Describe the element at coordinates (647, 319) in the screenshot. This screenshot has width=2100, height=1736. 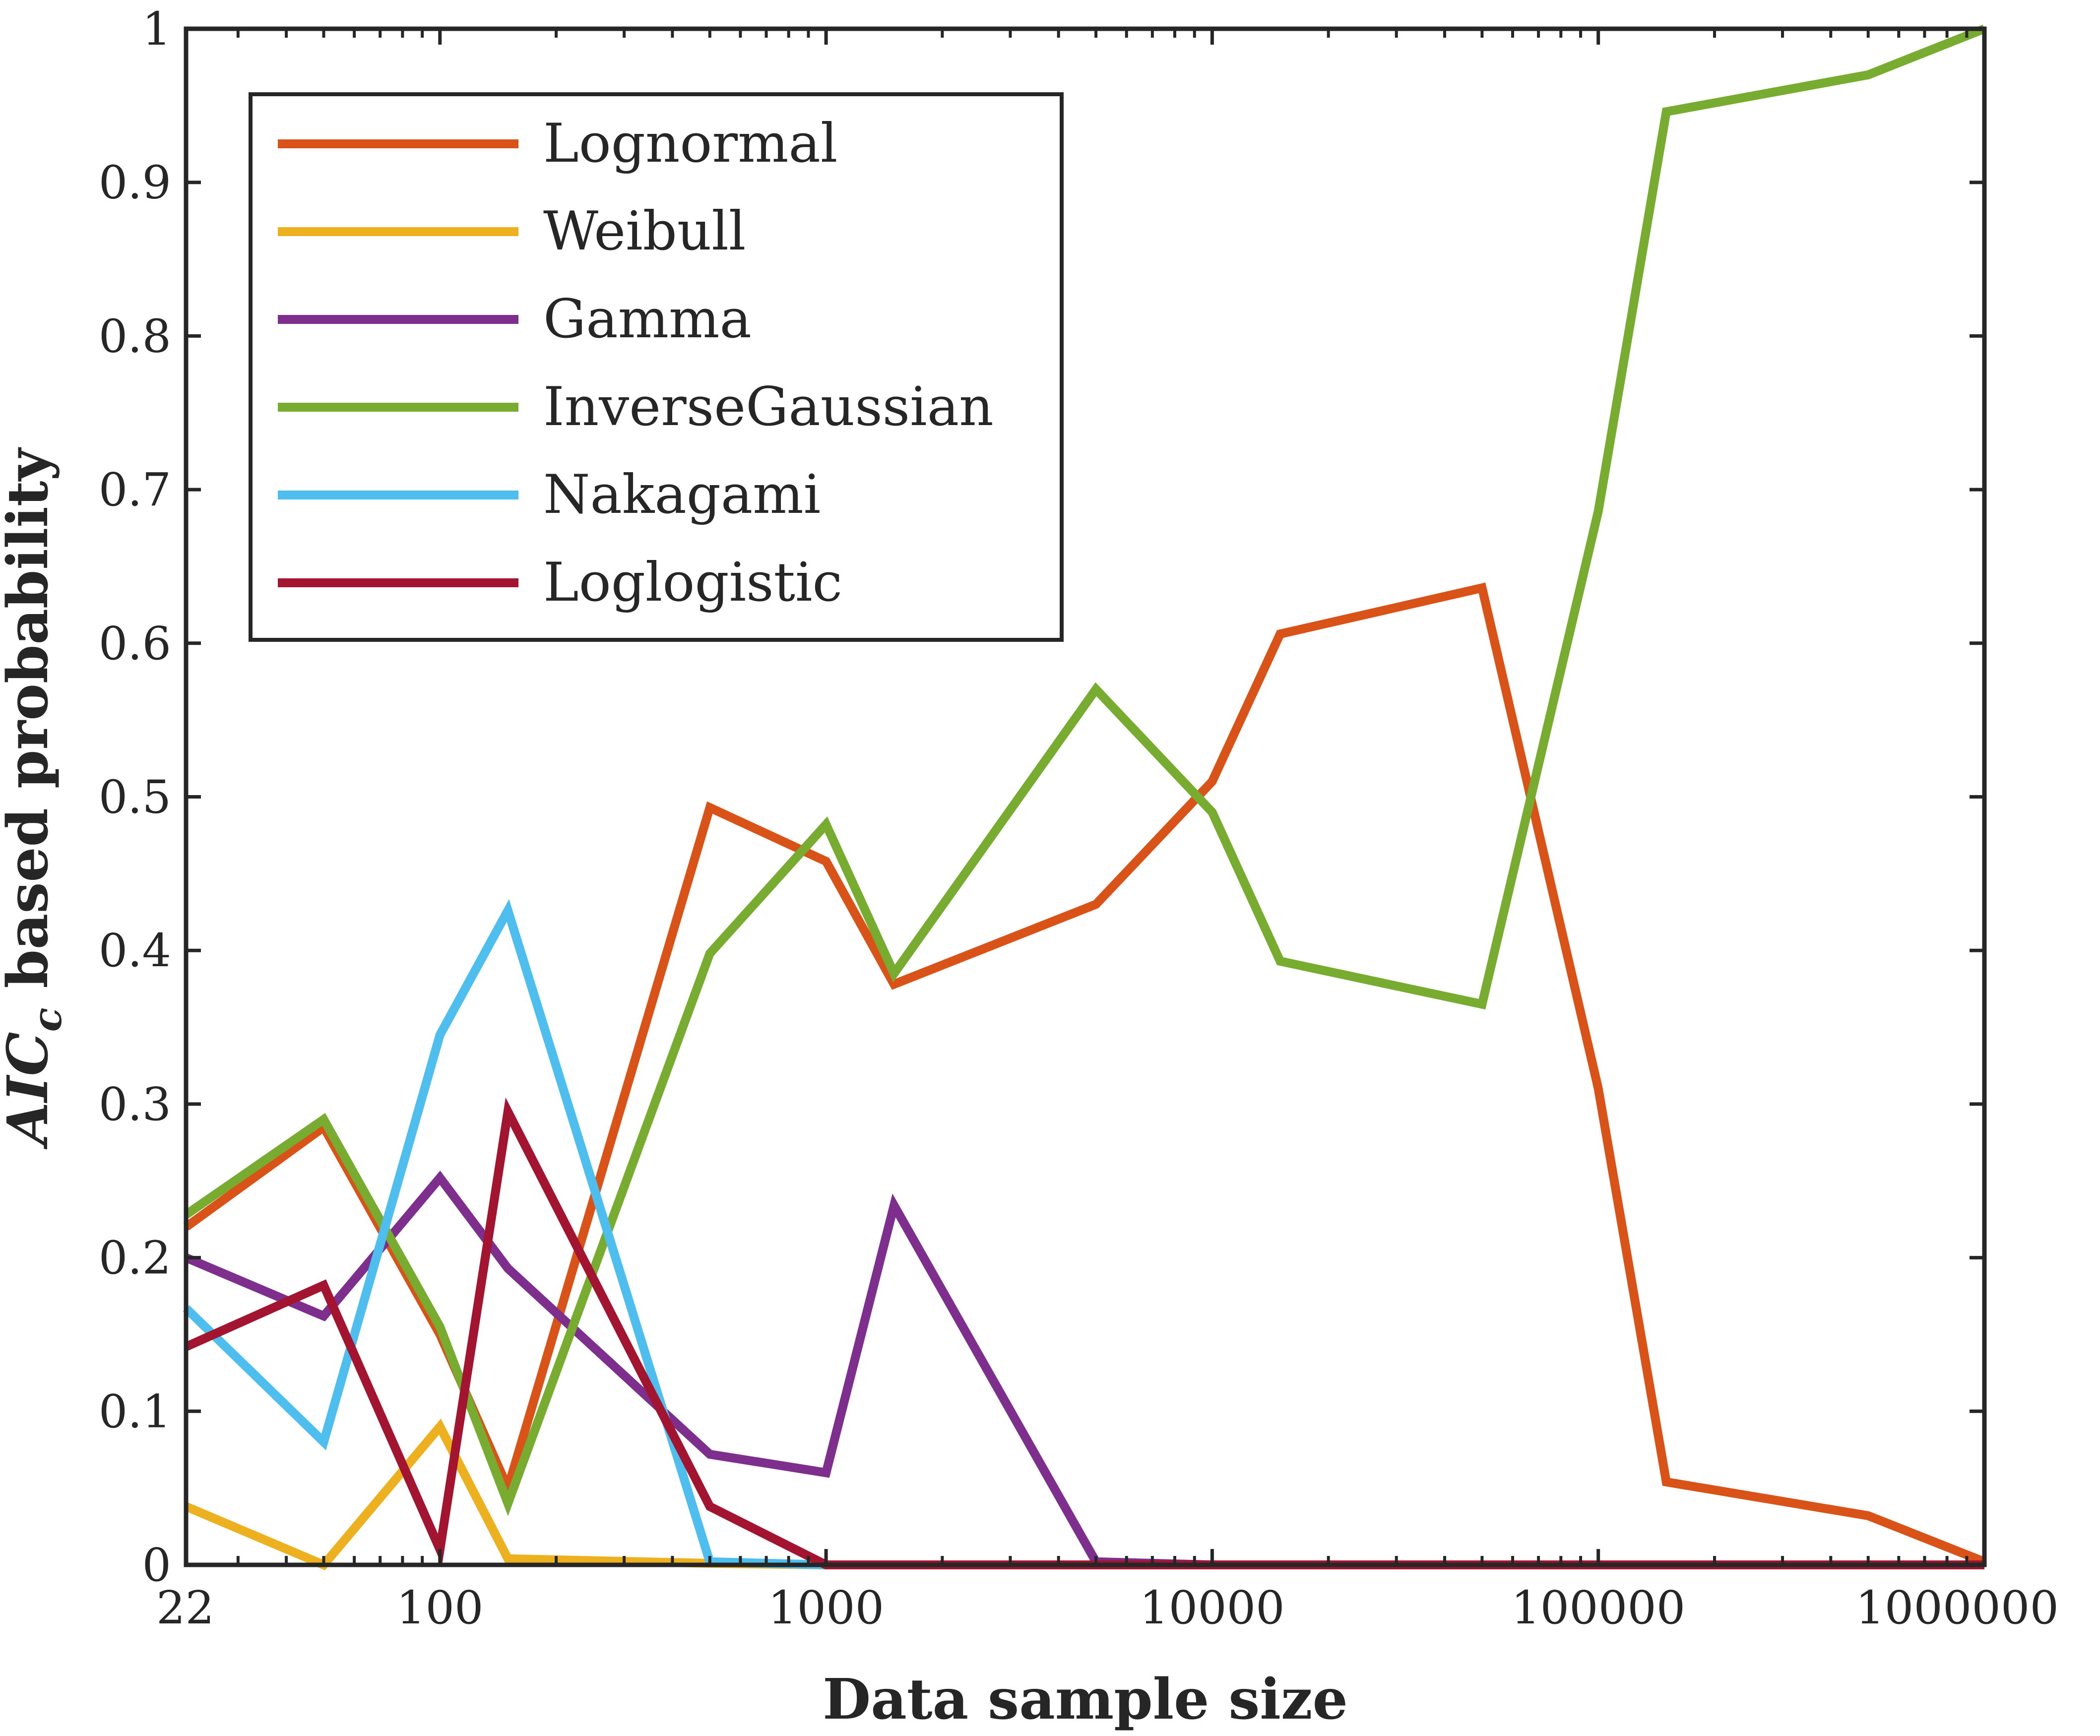
I see `legend-label-gamma: Gamma` at that location.